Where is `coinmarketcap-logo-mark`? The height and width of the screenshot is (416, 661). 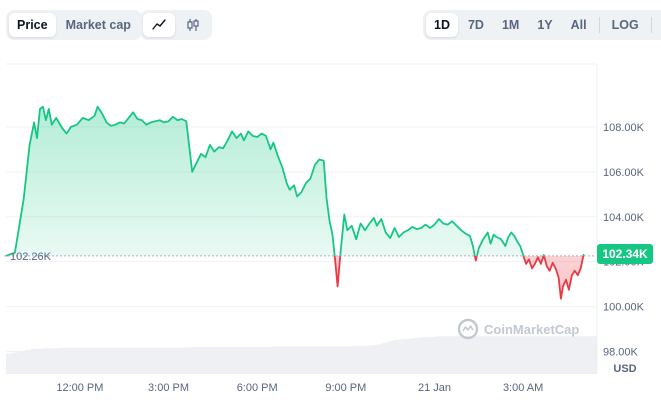 coinmarketcap-logo-mark is located at coordinates (468, 328).